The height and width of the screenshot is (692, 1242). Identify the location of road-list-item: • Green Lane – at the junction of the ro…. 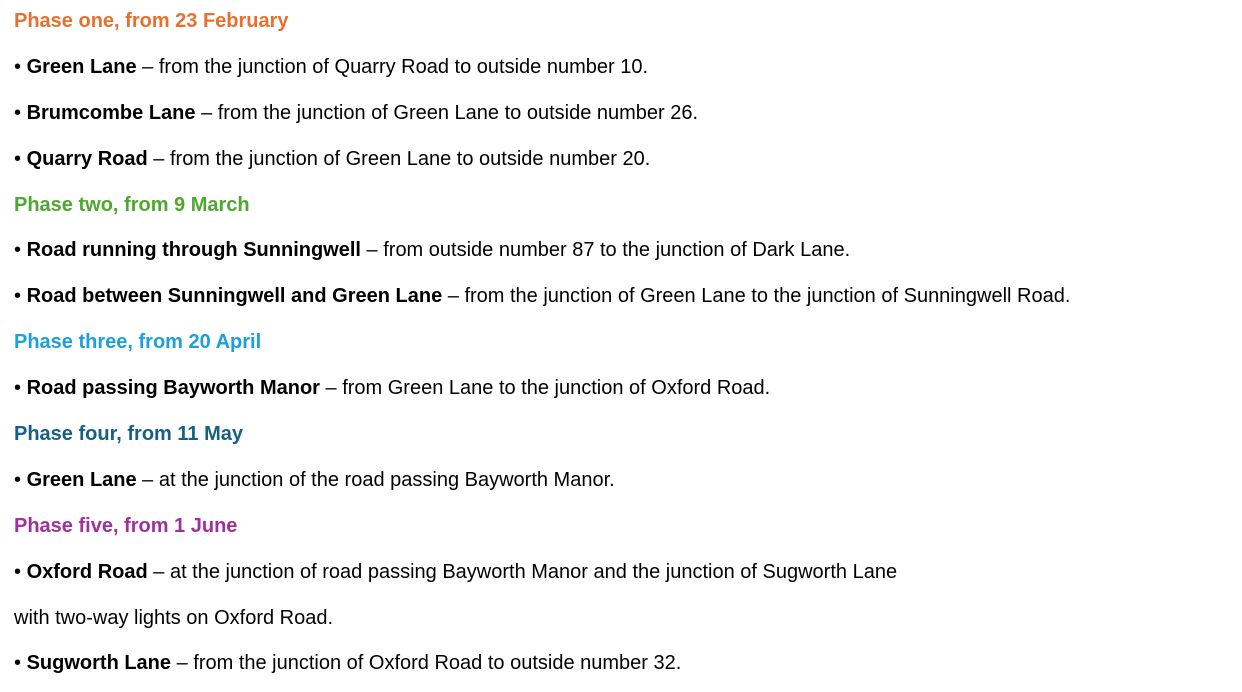
(628, 481).